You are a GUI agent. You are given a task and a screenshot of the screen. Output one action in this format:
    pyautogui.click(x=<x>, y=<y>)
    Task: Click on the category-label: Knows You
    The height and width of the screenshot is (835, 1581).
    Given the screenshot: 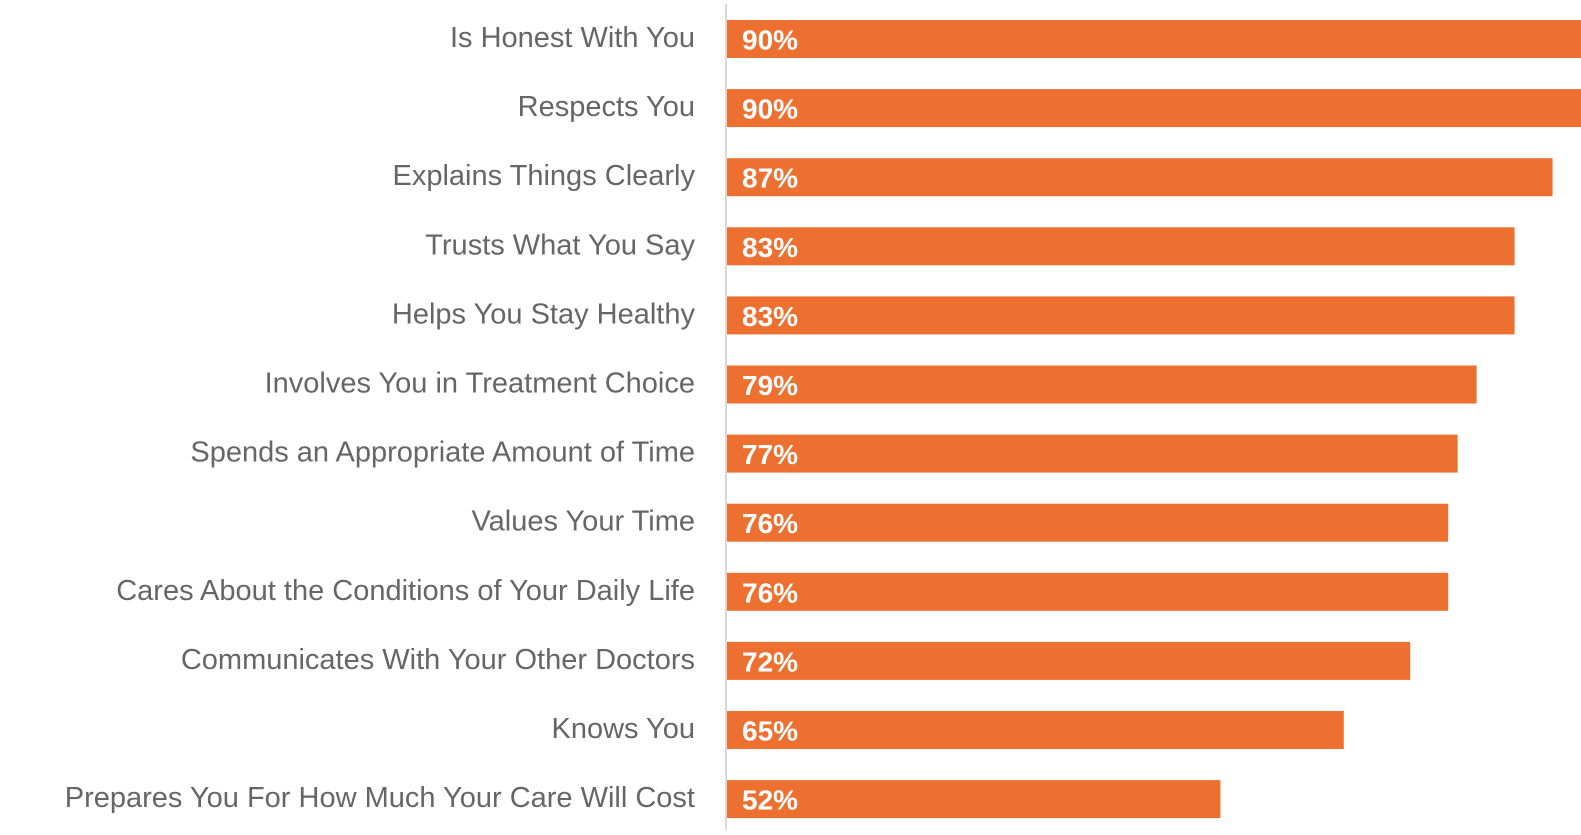 What is the action you would take?
    pyautogui.click(x=623, y=729)
    